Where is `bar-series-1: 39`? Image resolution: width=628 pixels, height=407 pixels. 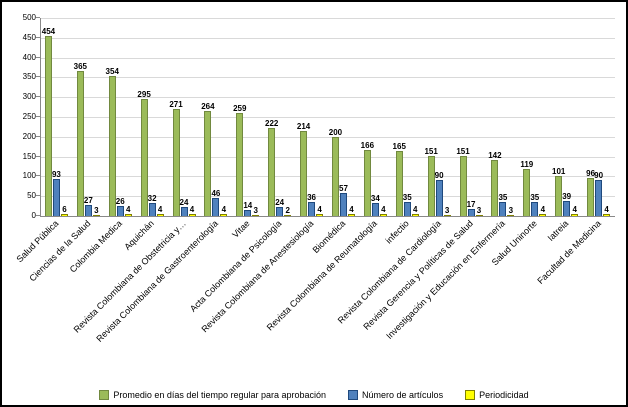 bar-series-1: 39 is located at coordinates (566, 204).